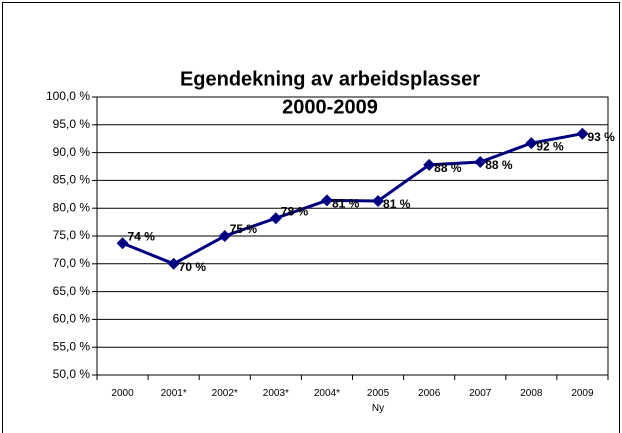 This screenshot has width=622, height=433. Describe the element at coordinates (72, 319) in the screenshot. I see `y-tick-label: 60,0 %` at that location.